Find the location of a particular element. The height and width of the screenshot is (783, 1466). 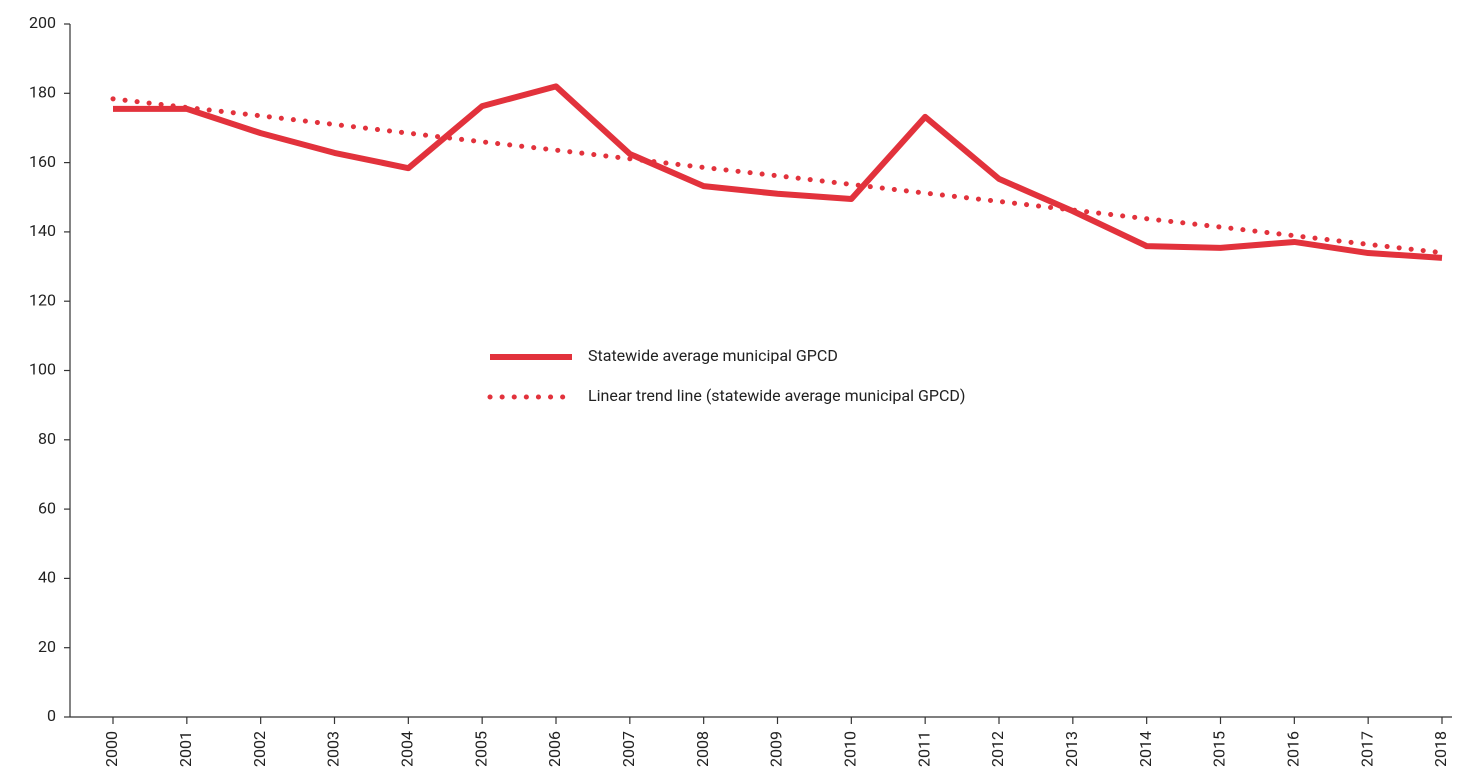

x-tick-label: 2010 is located at coordinates (850, 749).